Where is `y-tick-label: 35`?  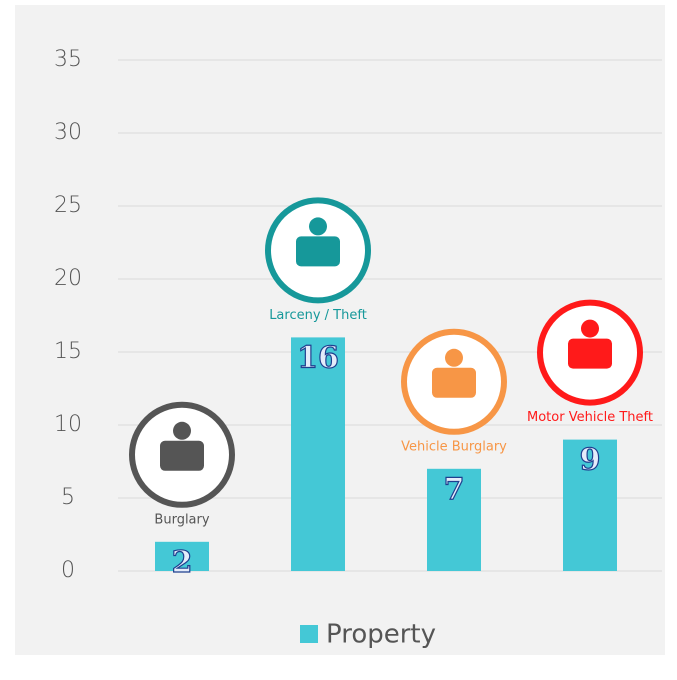 y-tick-label: 35 is located at coordinates (68, 59).